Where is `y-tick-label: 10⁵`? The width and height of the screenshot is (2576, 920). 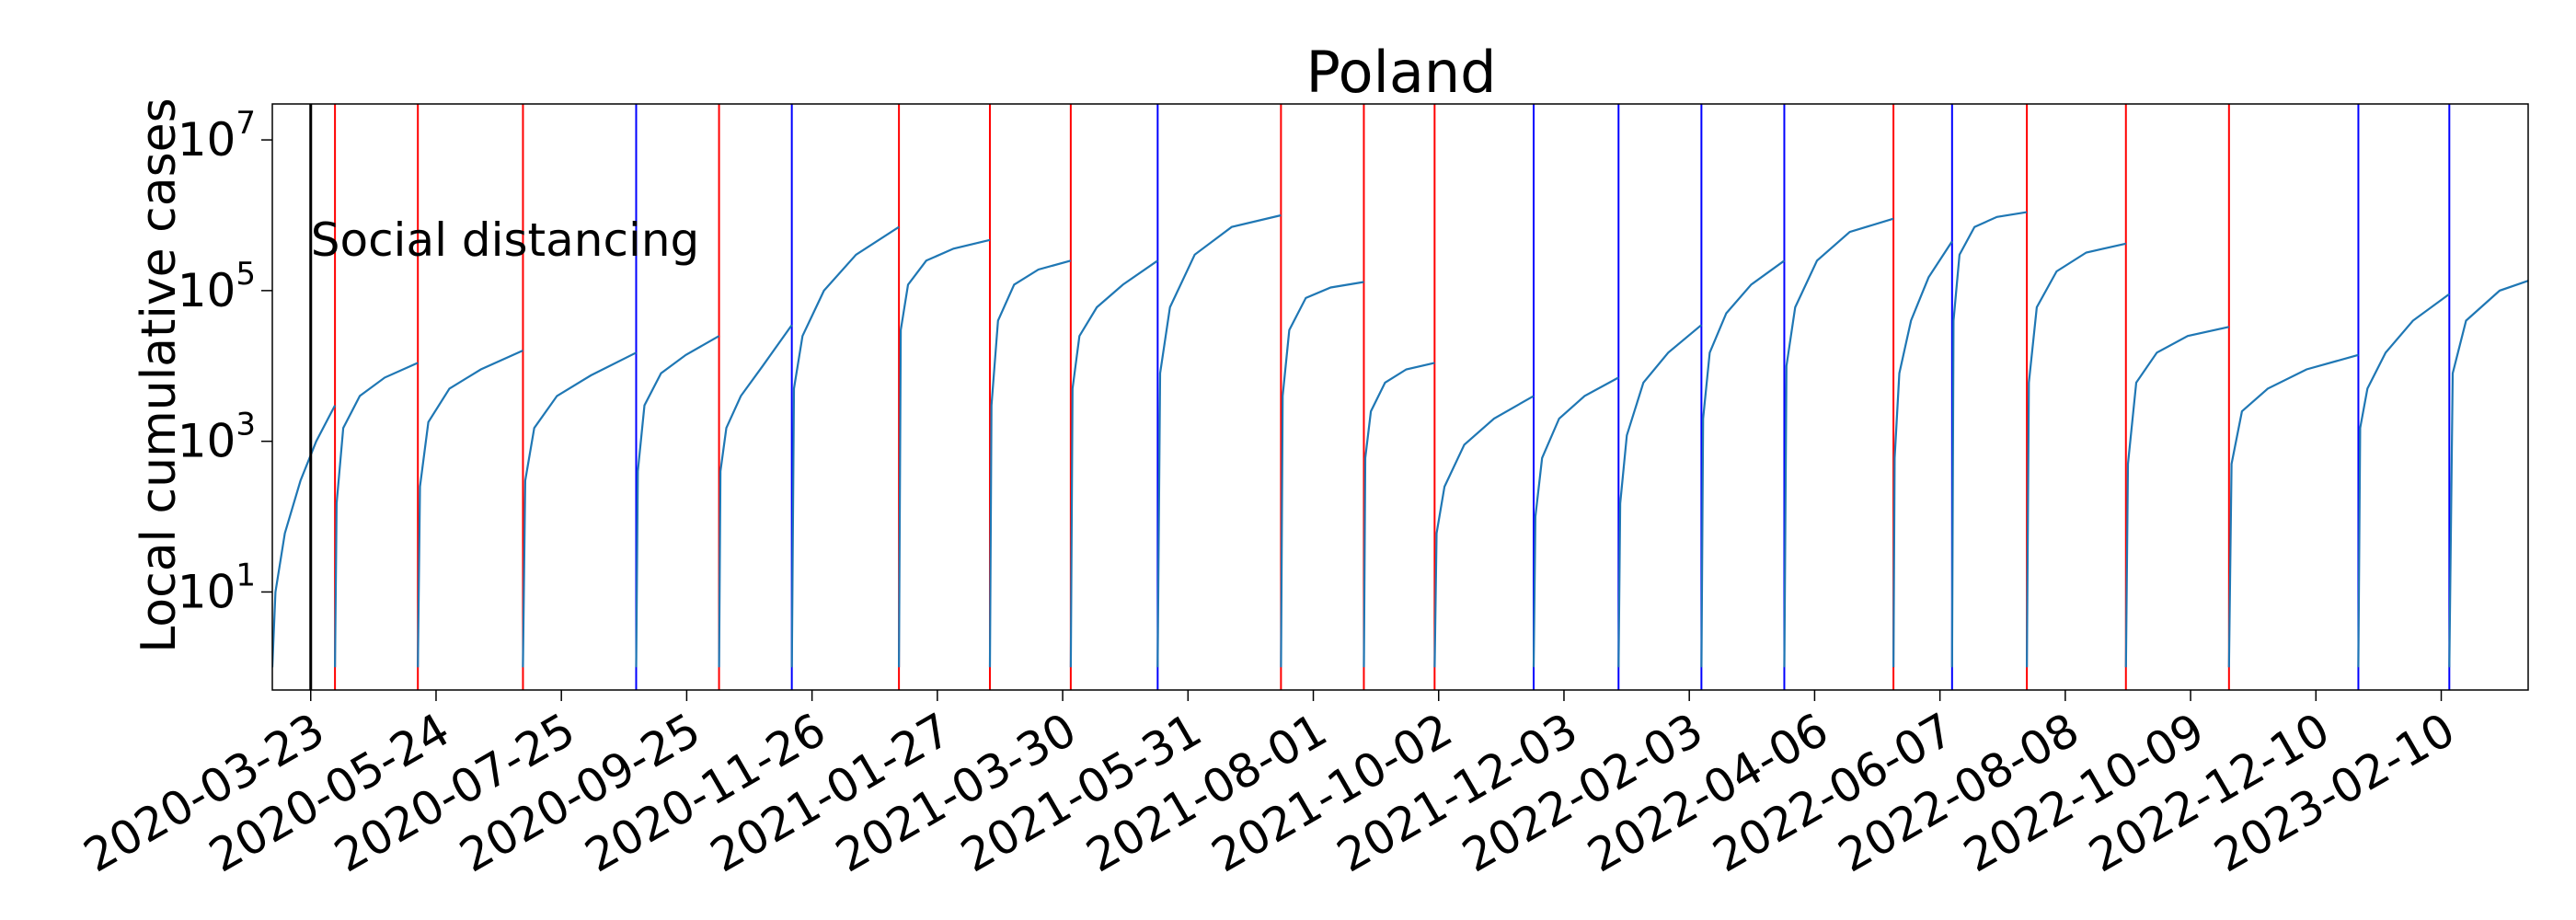
y-tick-label: 10⁵ is located at coordinates (217, 286).